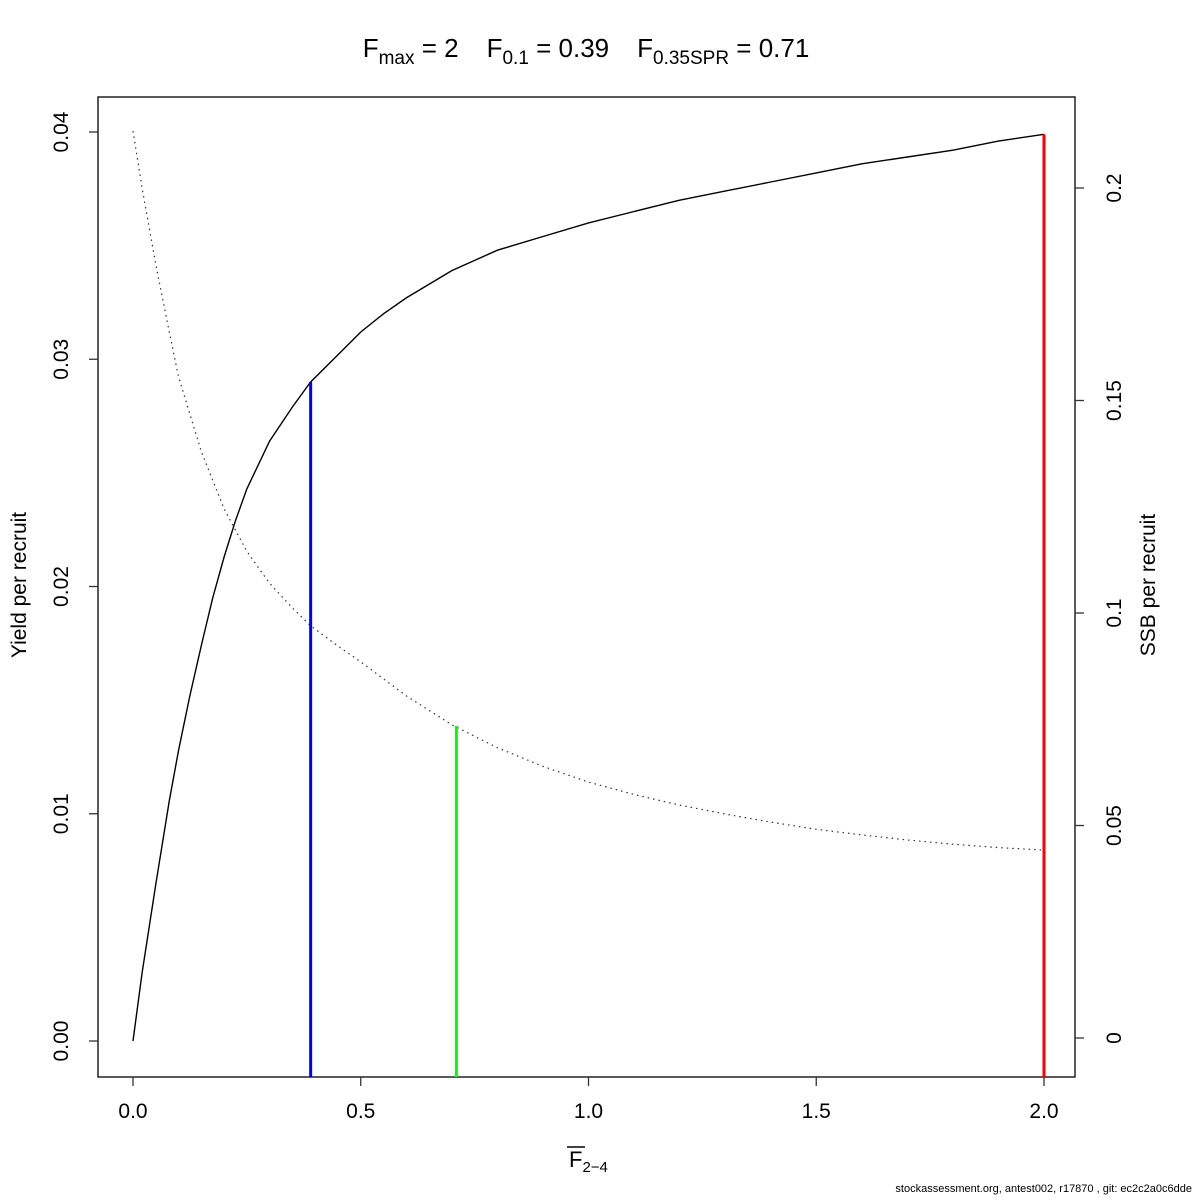  Describe the element at coordinates (816, 1111) in the screenshot. I see `x-axis-tick-label: 1.5` at that location.